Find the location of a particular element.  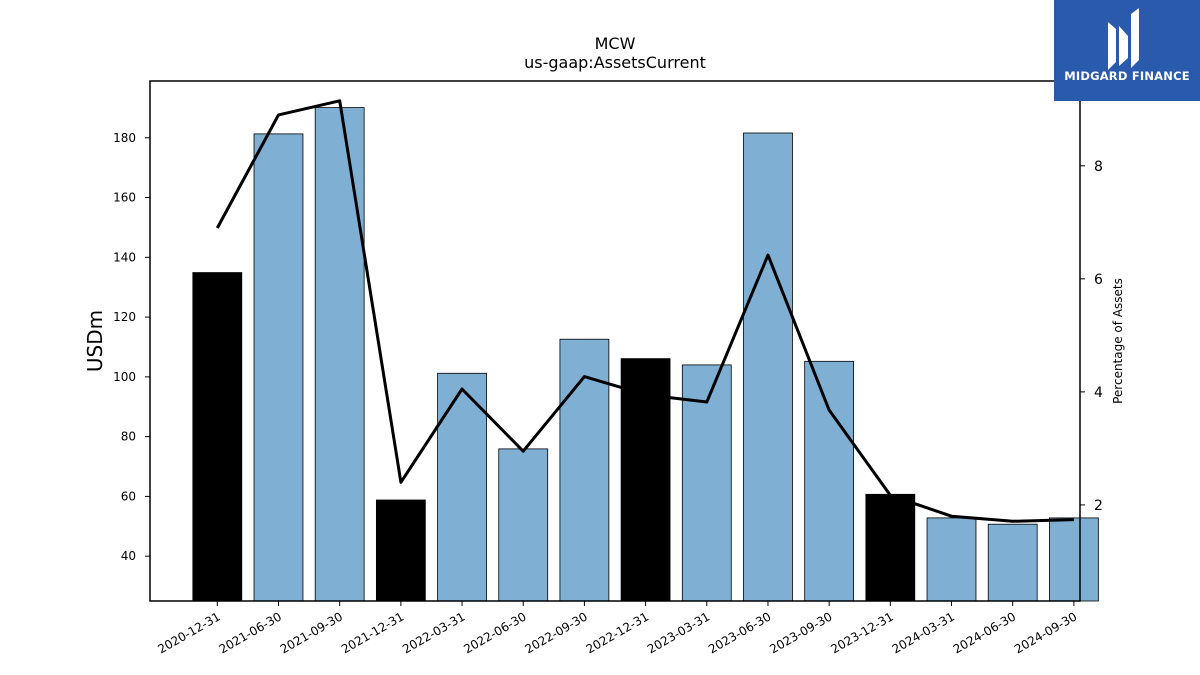

y-tick-label: 160 is located at coordinates (124, 198).